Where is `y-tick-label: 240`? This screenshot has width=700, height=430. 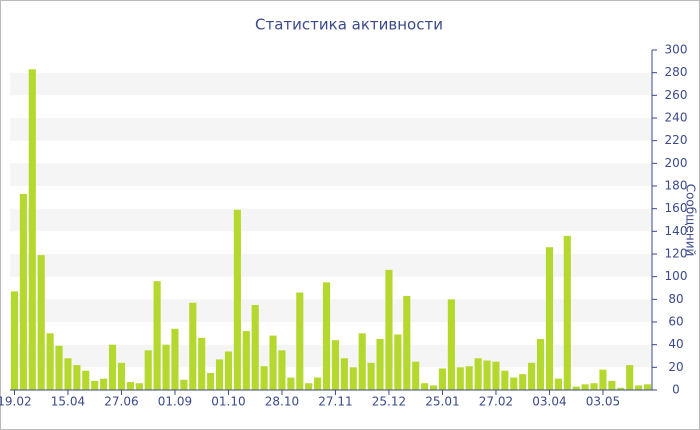
y-tick-label: 240 is located at coordinates (676, 118).